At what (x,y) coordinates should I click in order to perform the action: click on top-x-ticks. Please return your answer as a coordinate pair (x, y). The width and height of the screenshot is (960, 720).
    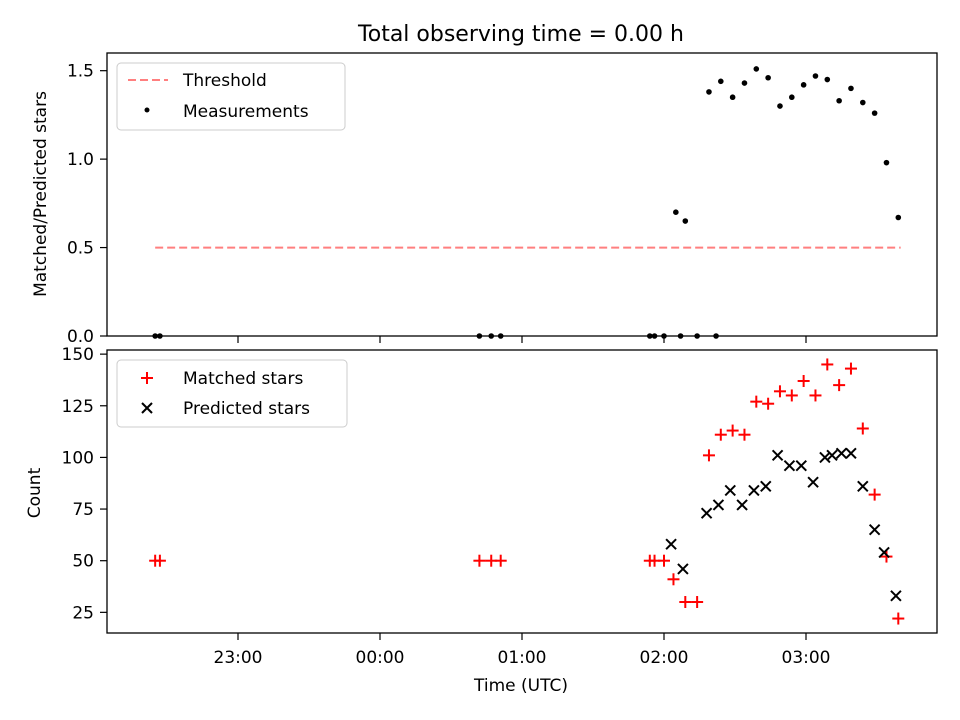
    Looking at the image, I should click on (522, 339).